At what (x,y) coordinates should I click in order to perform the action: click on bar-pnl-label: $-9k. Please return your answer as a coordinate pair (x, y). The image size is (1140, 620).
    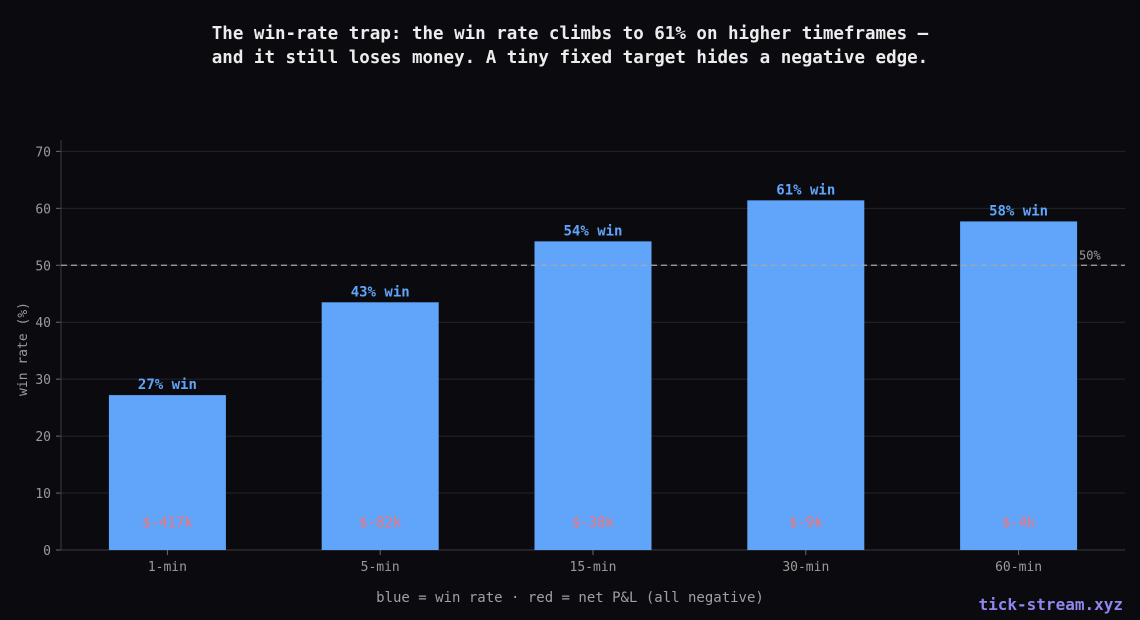
    Looking at the image, I should click on (806, 523).